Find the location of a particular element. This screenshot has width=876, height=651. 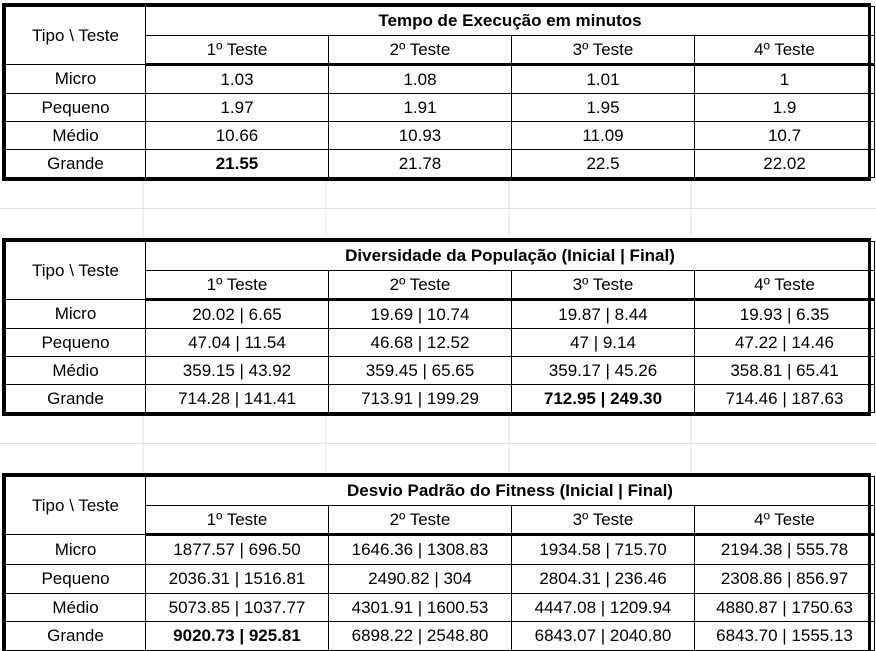

table-row: Médio 10.66 10.93 11.09 10.7 is located at coordinates (440, 136).